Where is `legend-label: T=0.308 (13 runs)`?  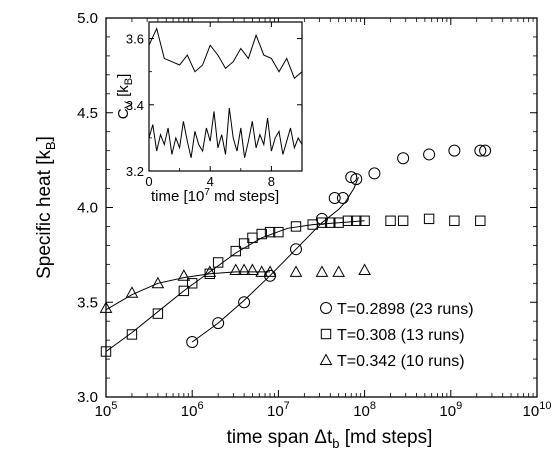
legend-label: T=0.308 (13 runs) is located at coordinates (401, 335).